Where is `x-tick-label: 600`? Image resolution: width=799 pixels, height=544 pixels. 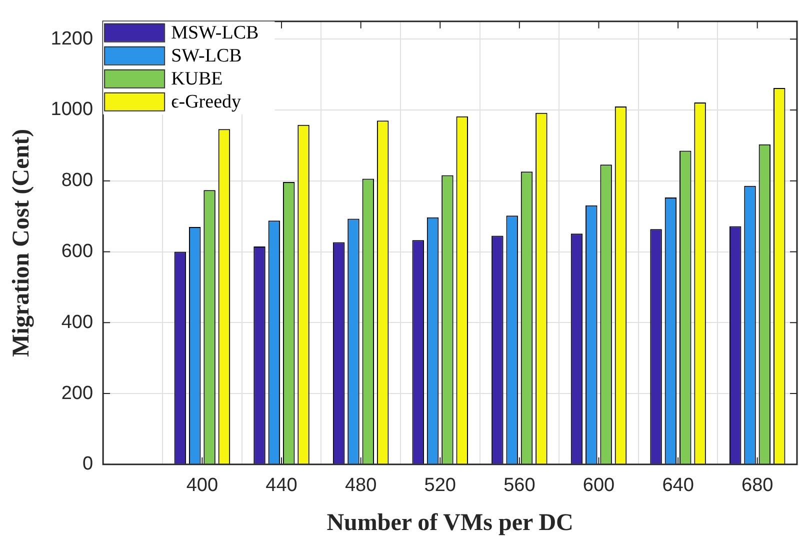 x-tick-label: 600 is located at coordinates (598, 485).